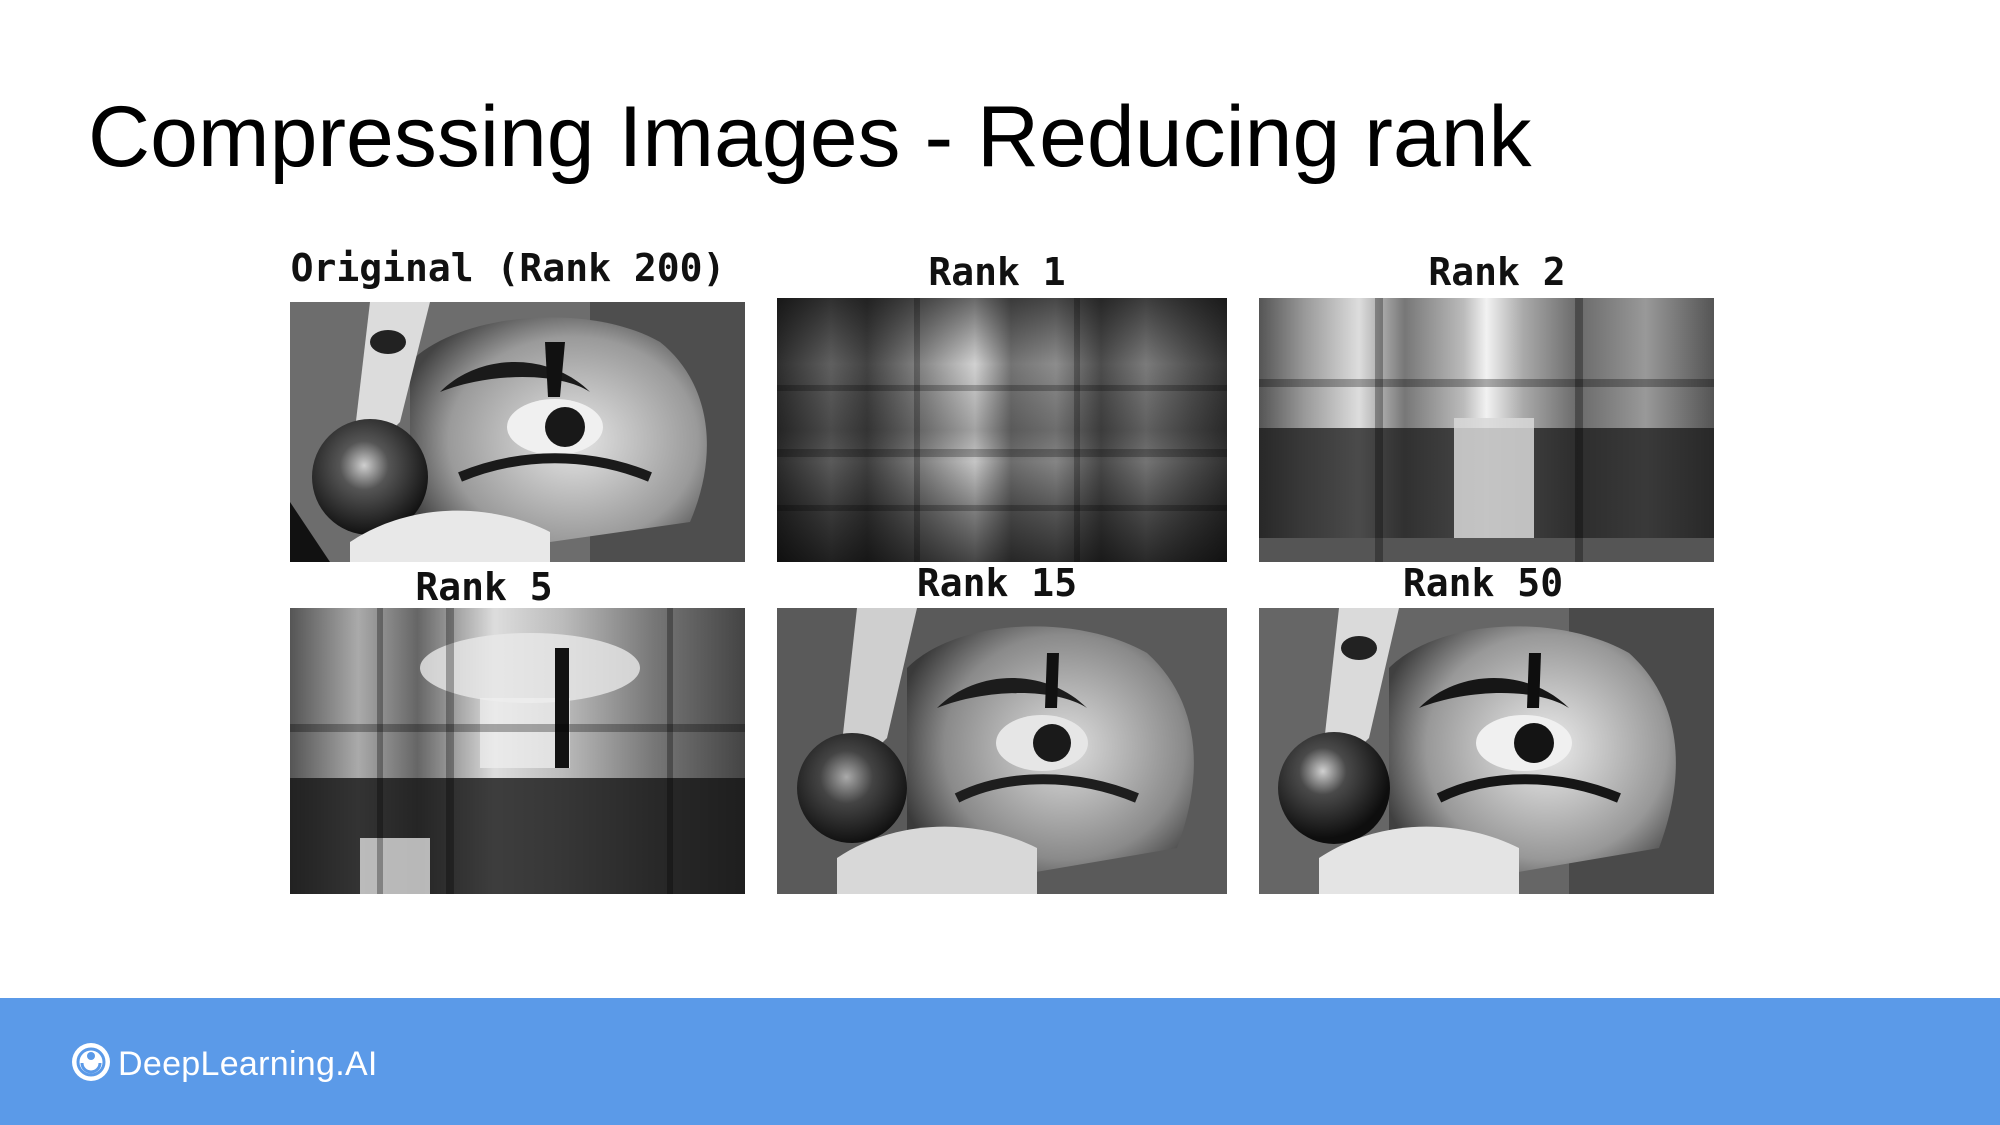  What do you see at coordinates (997, 583) in the screenshot?
I see `caption-rank-15: Rank 15` at bounding box center [997, 583].